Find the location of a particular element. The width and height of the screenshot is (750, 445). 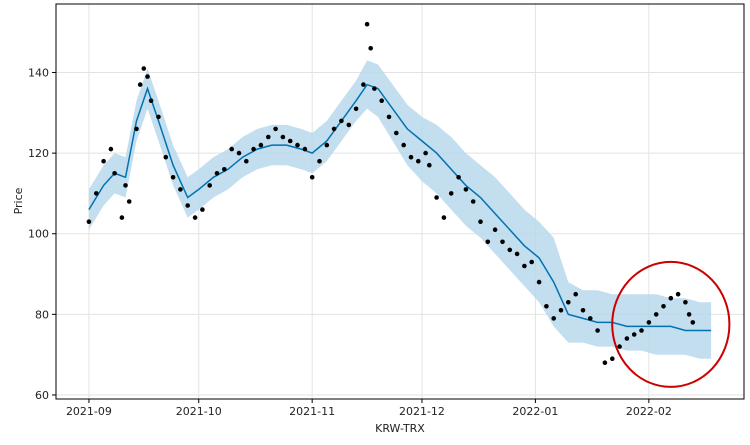

y-tick-label: 120 is located at coordinates (38, 153).